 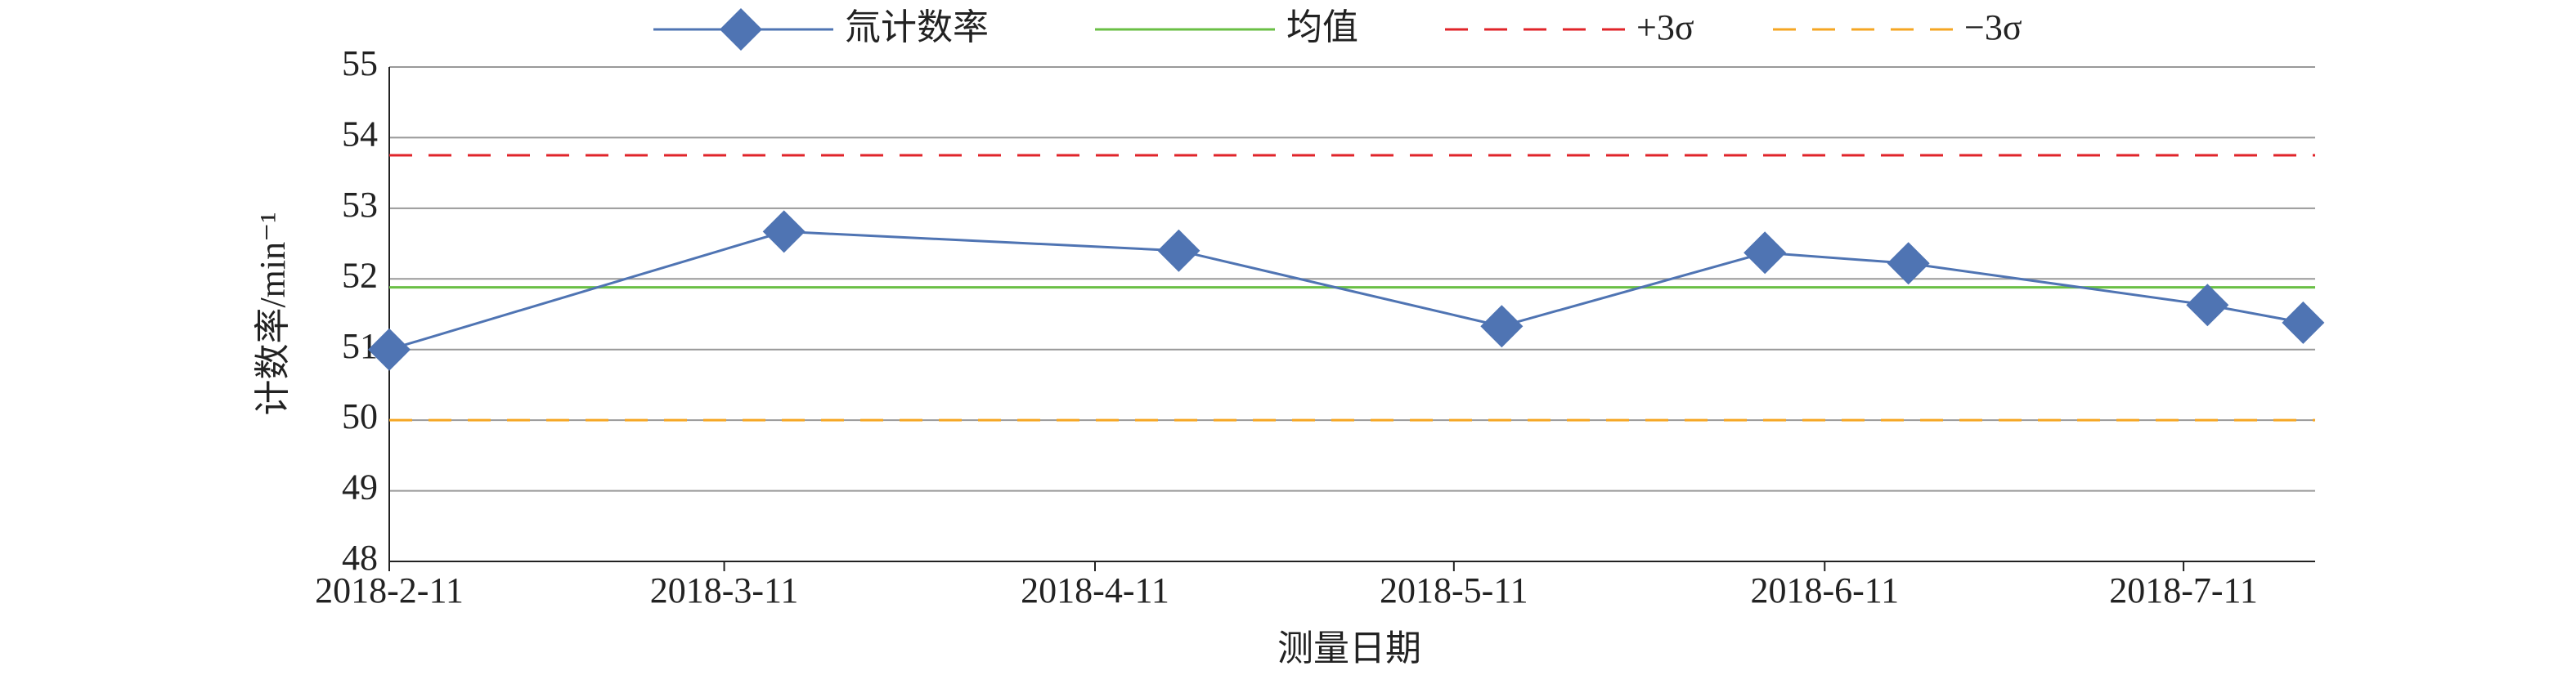 I want to click on x-tick-label: 2018-7-11, so click(x=2183, y=590).